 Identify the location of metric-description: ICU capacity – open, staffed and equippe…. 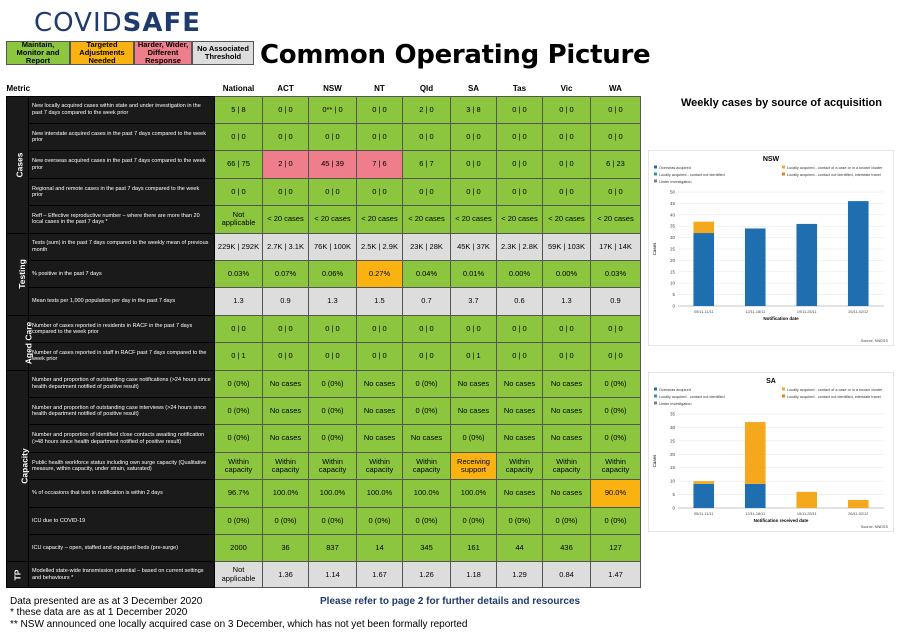
(121, 548).